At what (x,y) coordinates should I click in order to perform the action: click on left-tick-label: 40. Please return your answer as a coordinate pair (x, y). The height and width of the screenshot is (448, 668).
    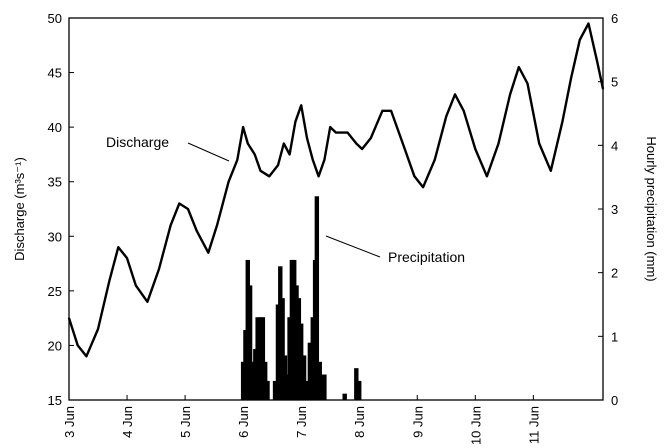
    Looking at the image, I should click on (55, 127).